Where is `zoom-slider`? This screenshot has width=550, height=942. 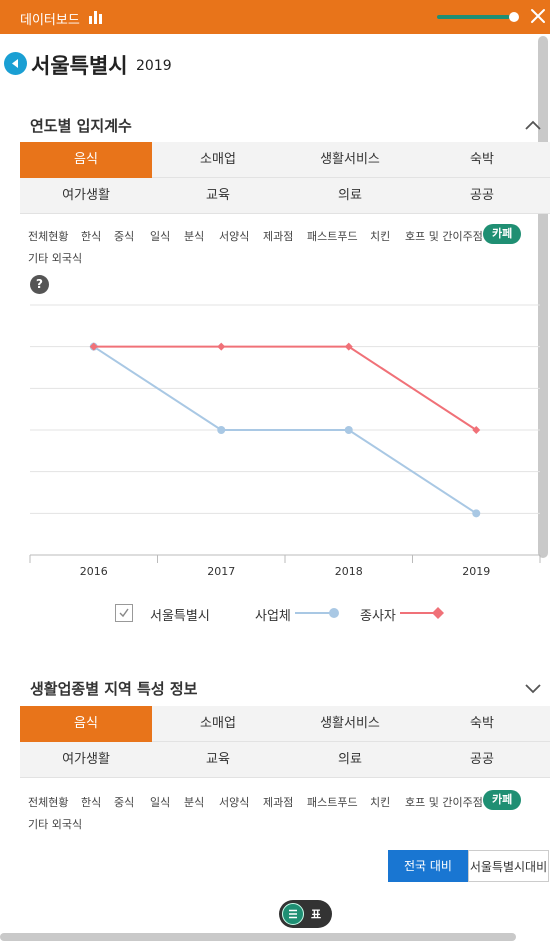
zoom-slider is located at coordinates (478, 17).